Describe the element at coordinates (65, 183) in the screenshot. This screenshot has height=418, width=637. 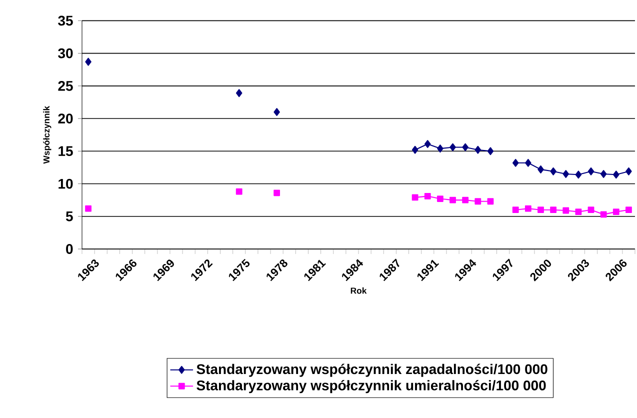
I see `y-tick-label: 10` at that location.